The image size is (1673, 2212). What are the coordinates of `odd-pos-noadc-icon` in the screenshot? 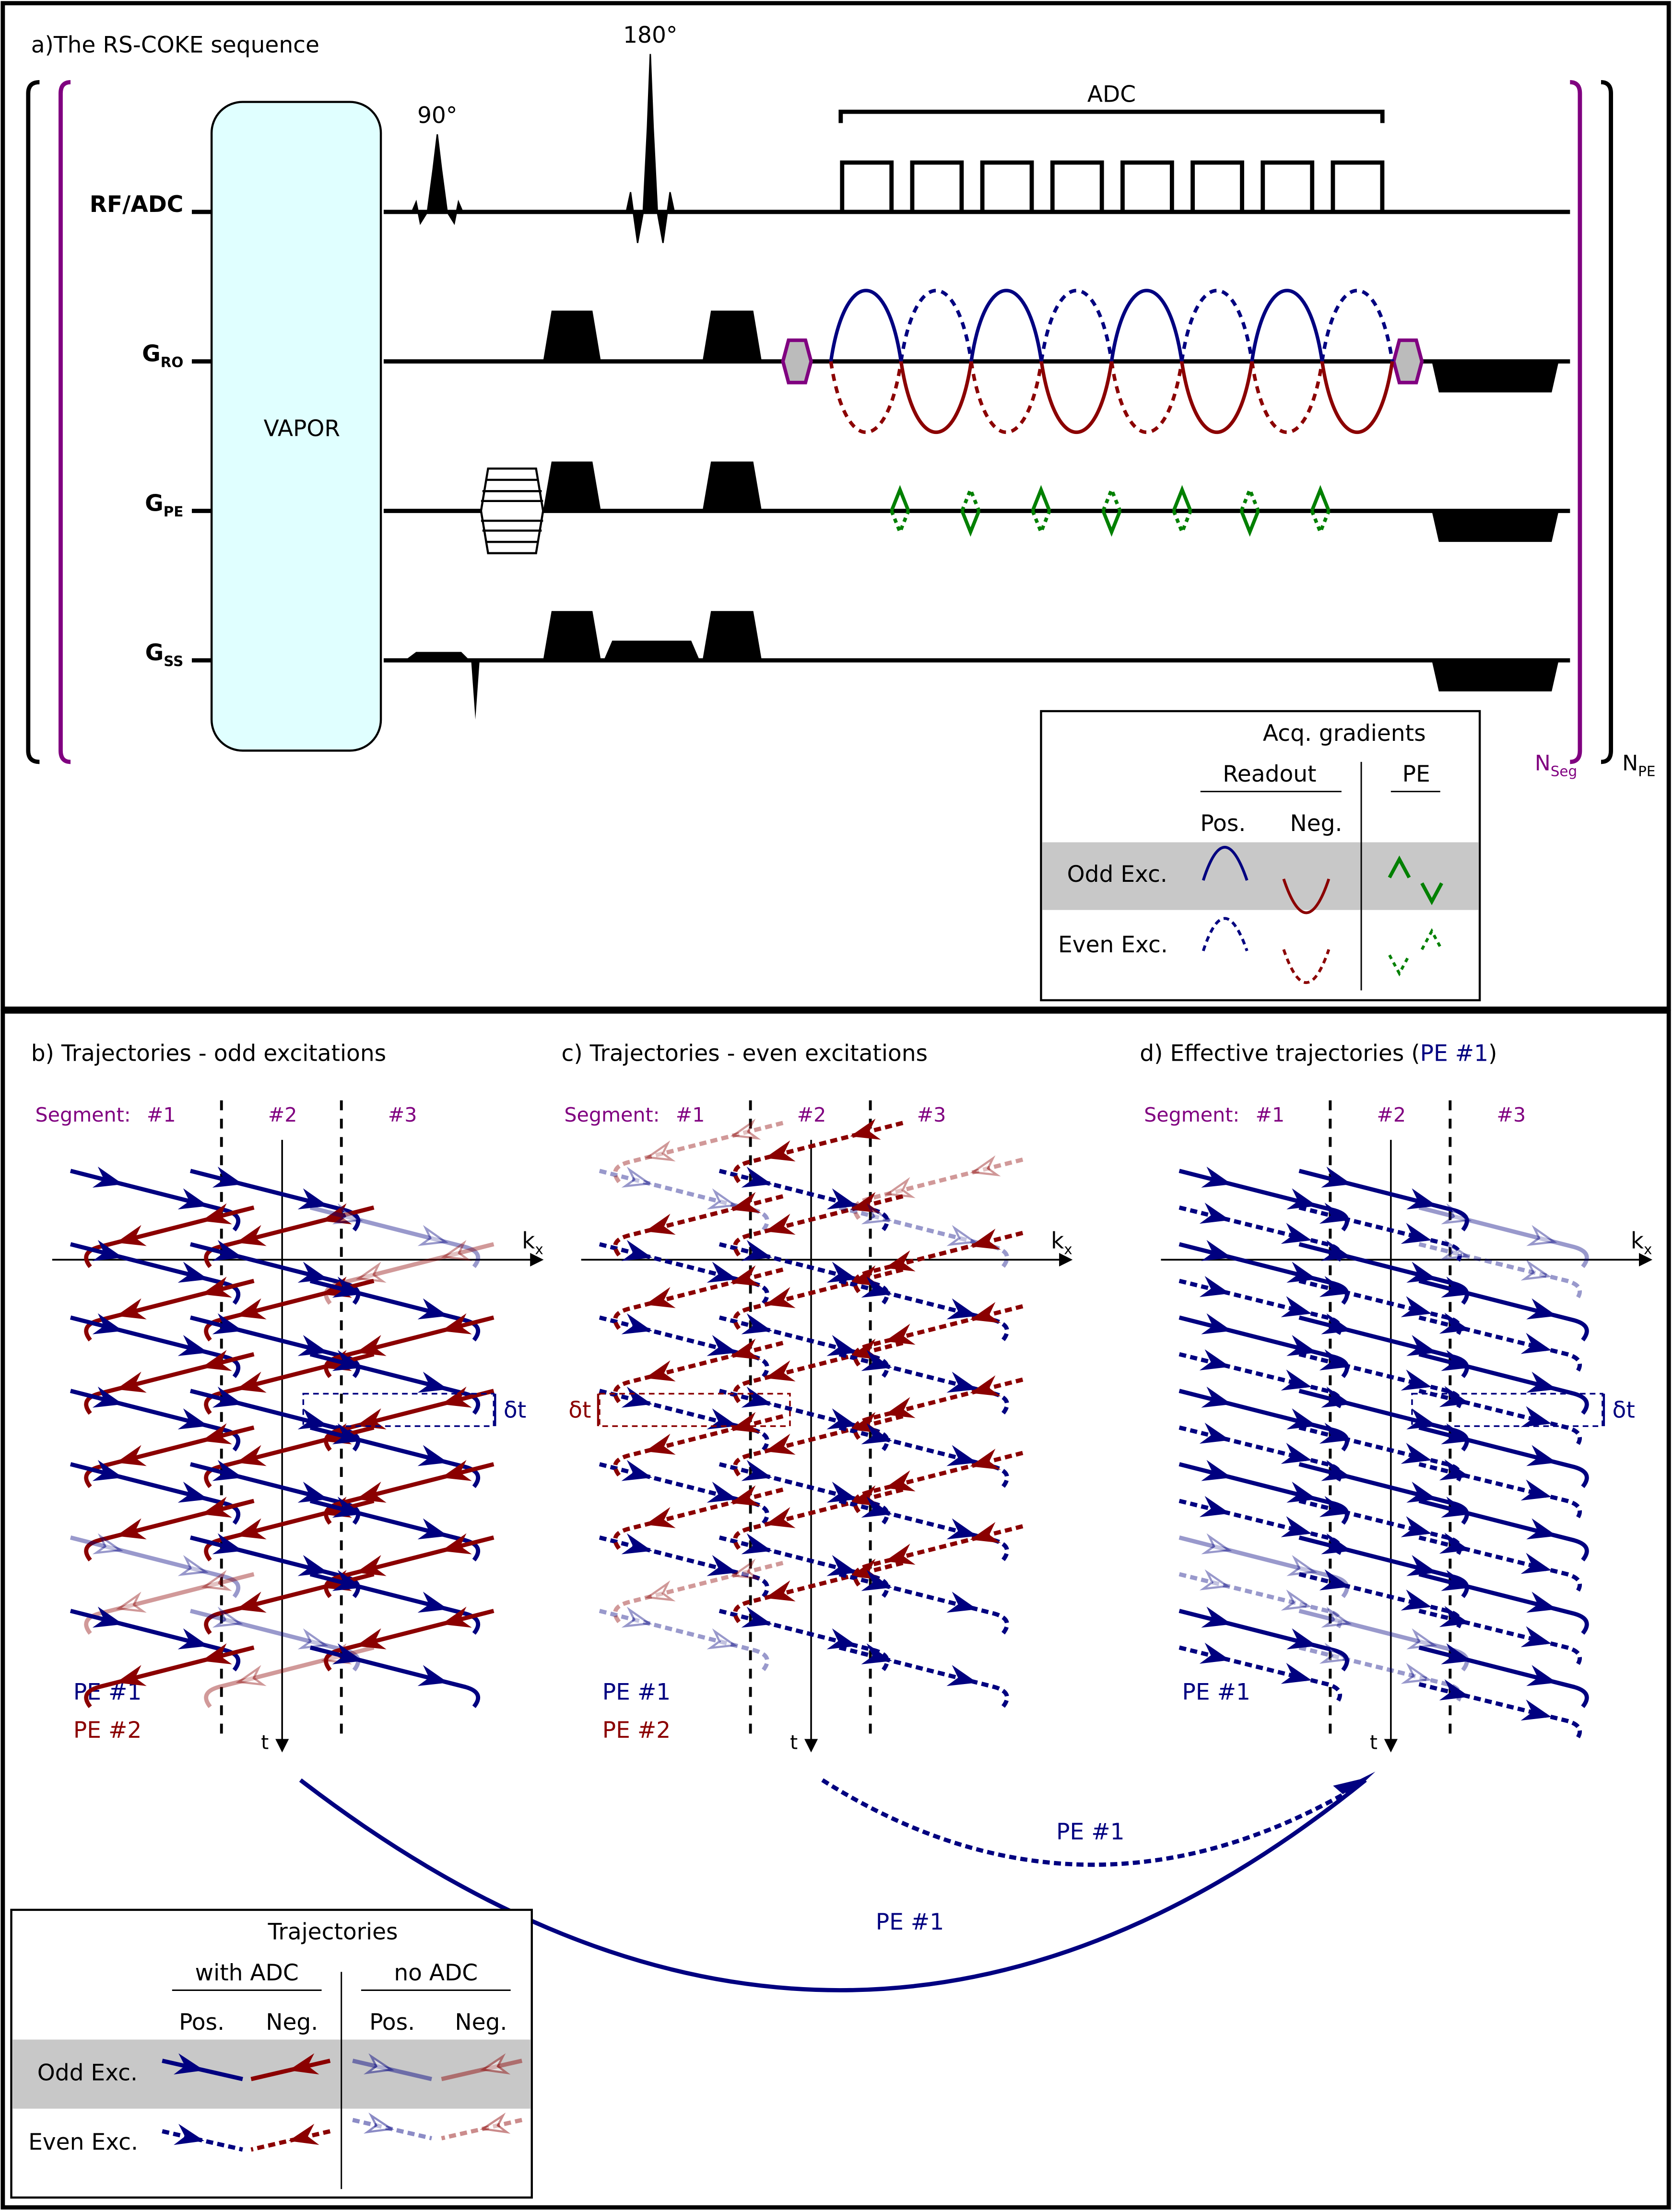 It's located at (392, 2071).